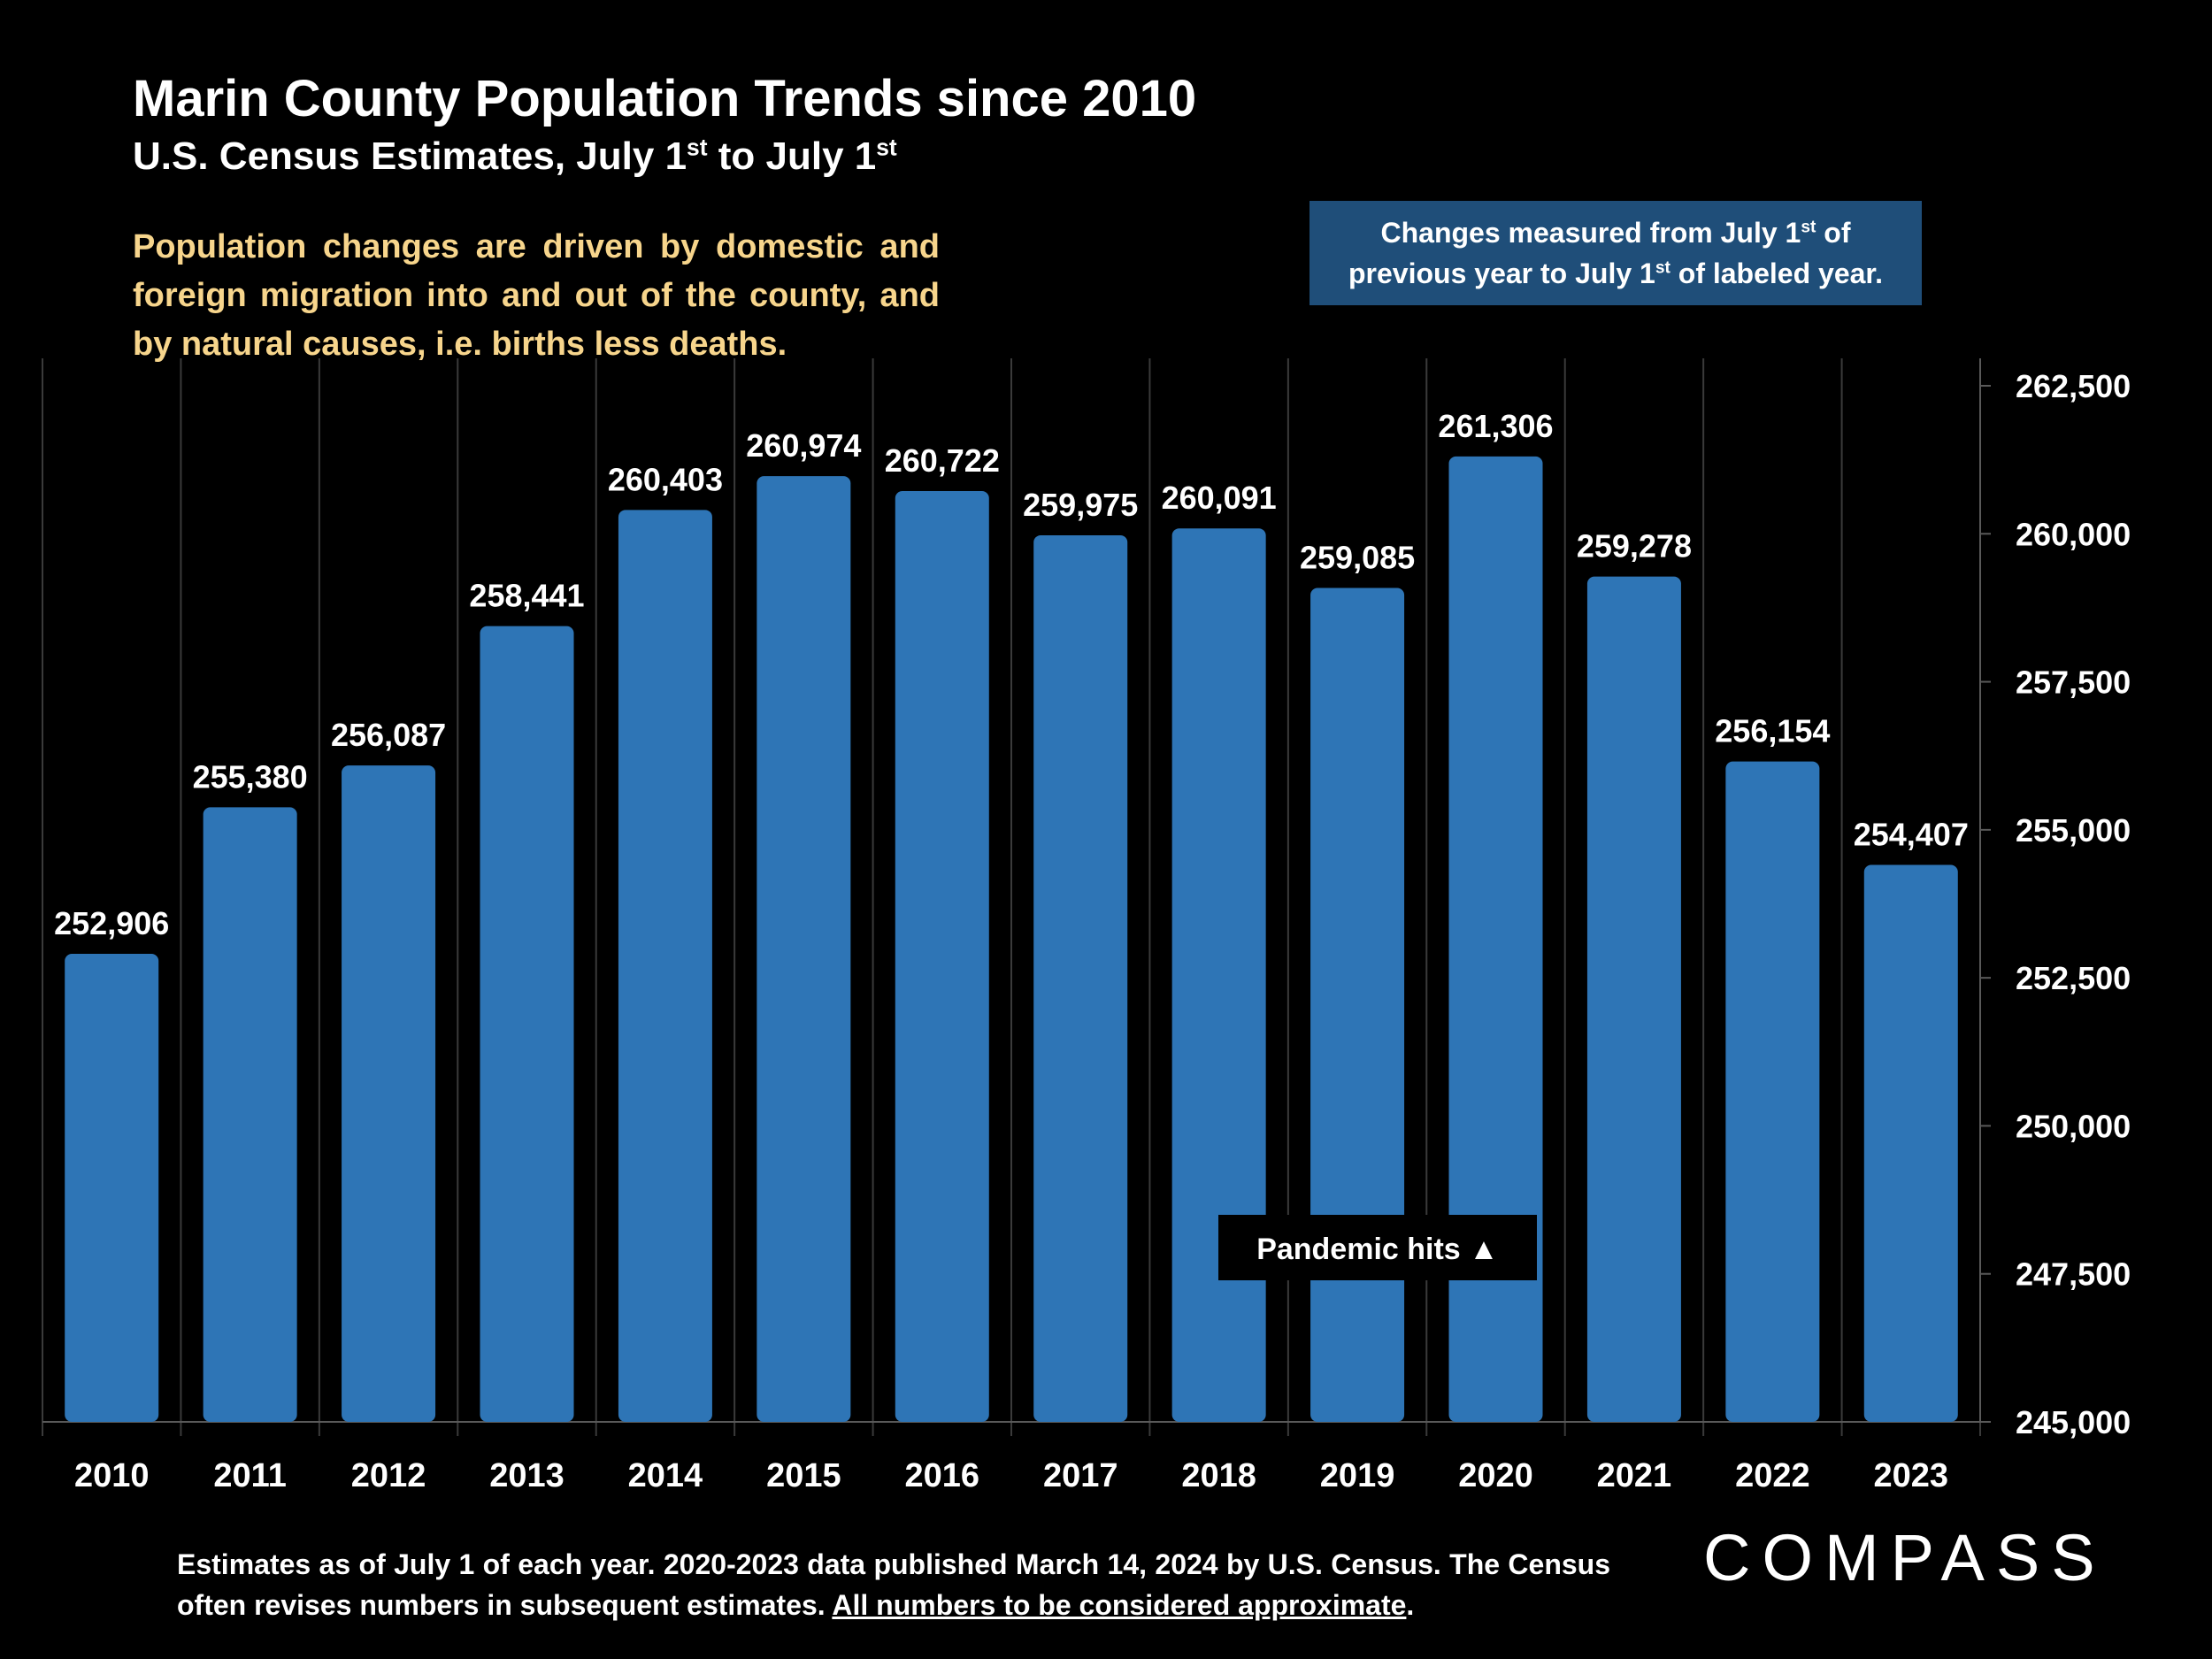  Describe the element at coordinates (2073, 682) in the screenshot. I see `y-tick-label: 257,500` at that location.